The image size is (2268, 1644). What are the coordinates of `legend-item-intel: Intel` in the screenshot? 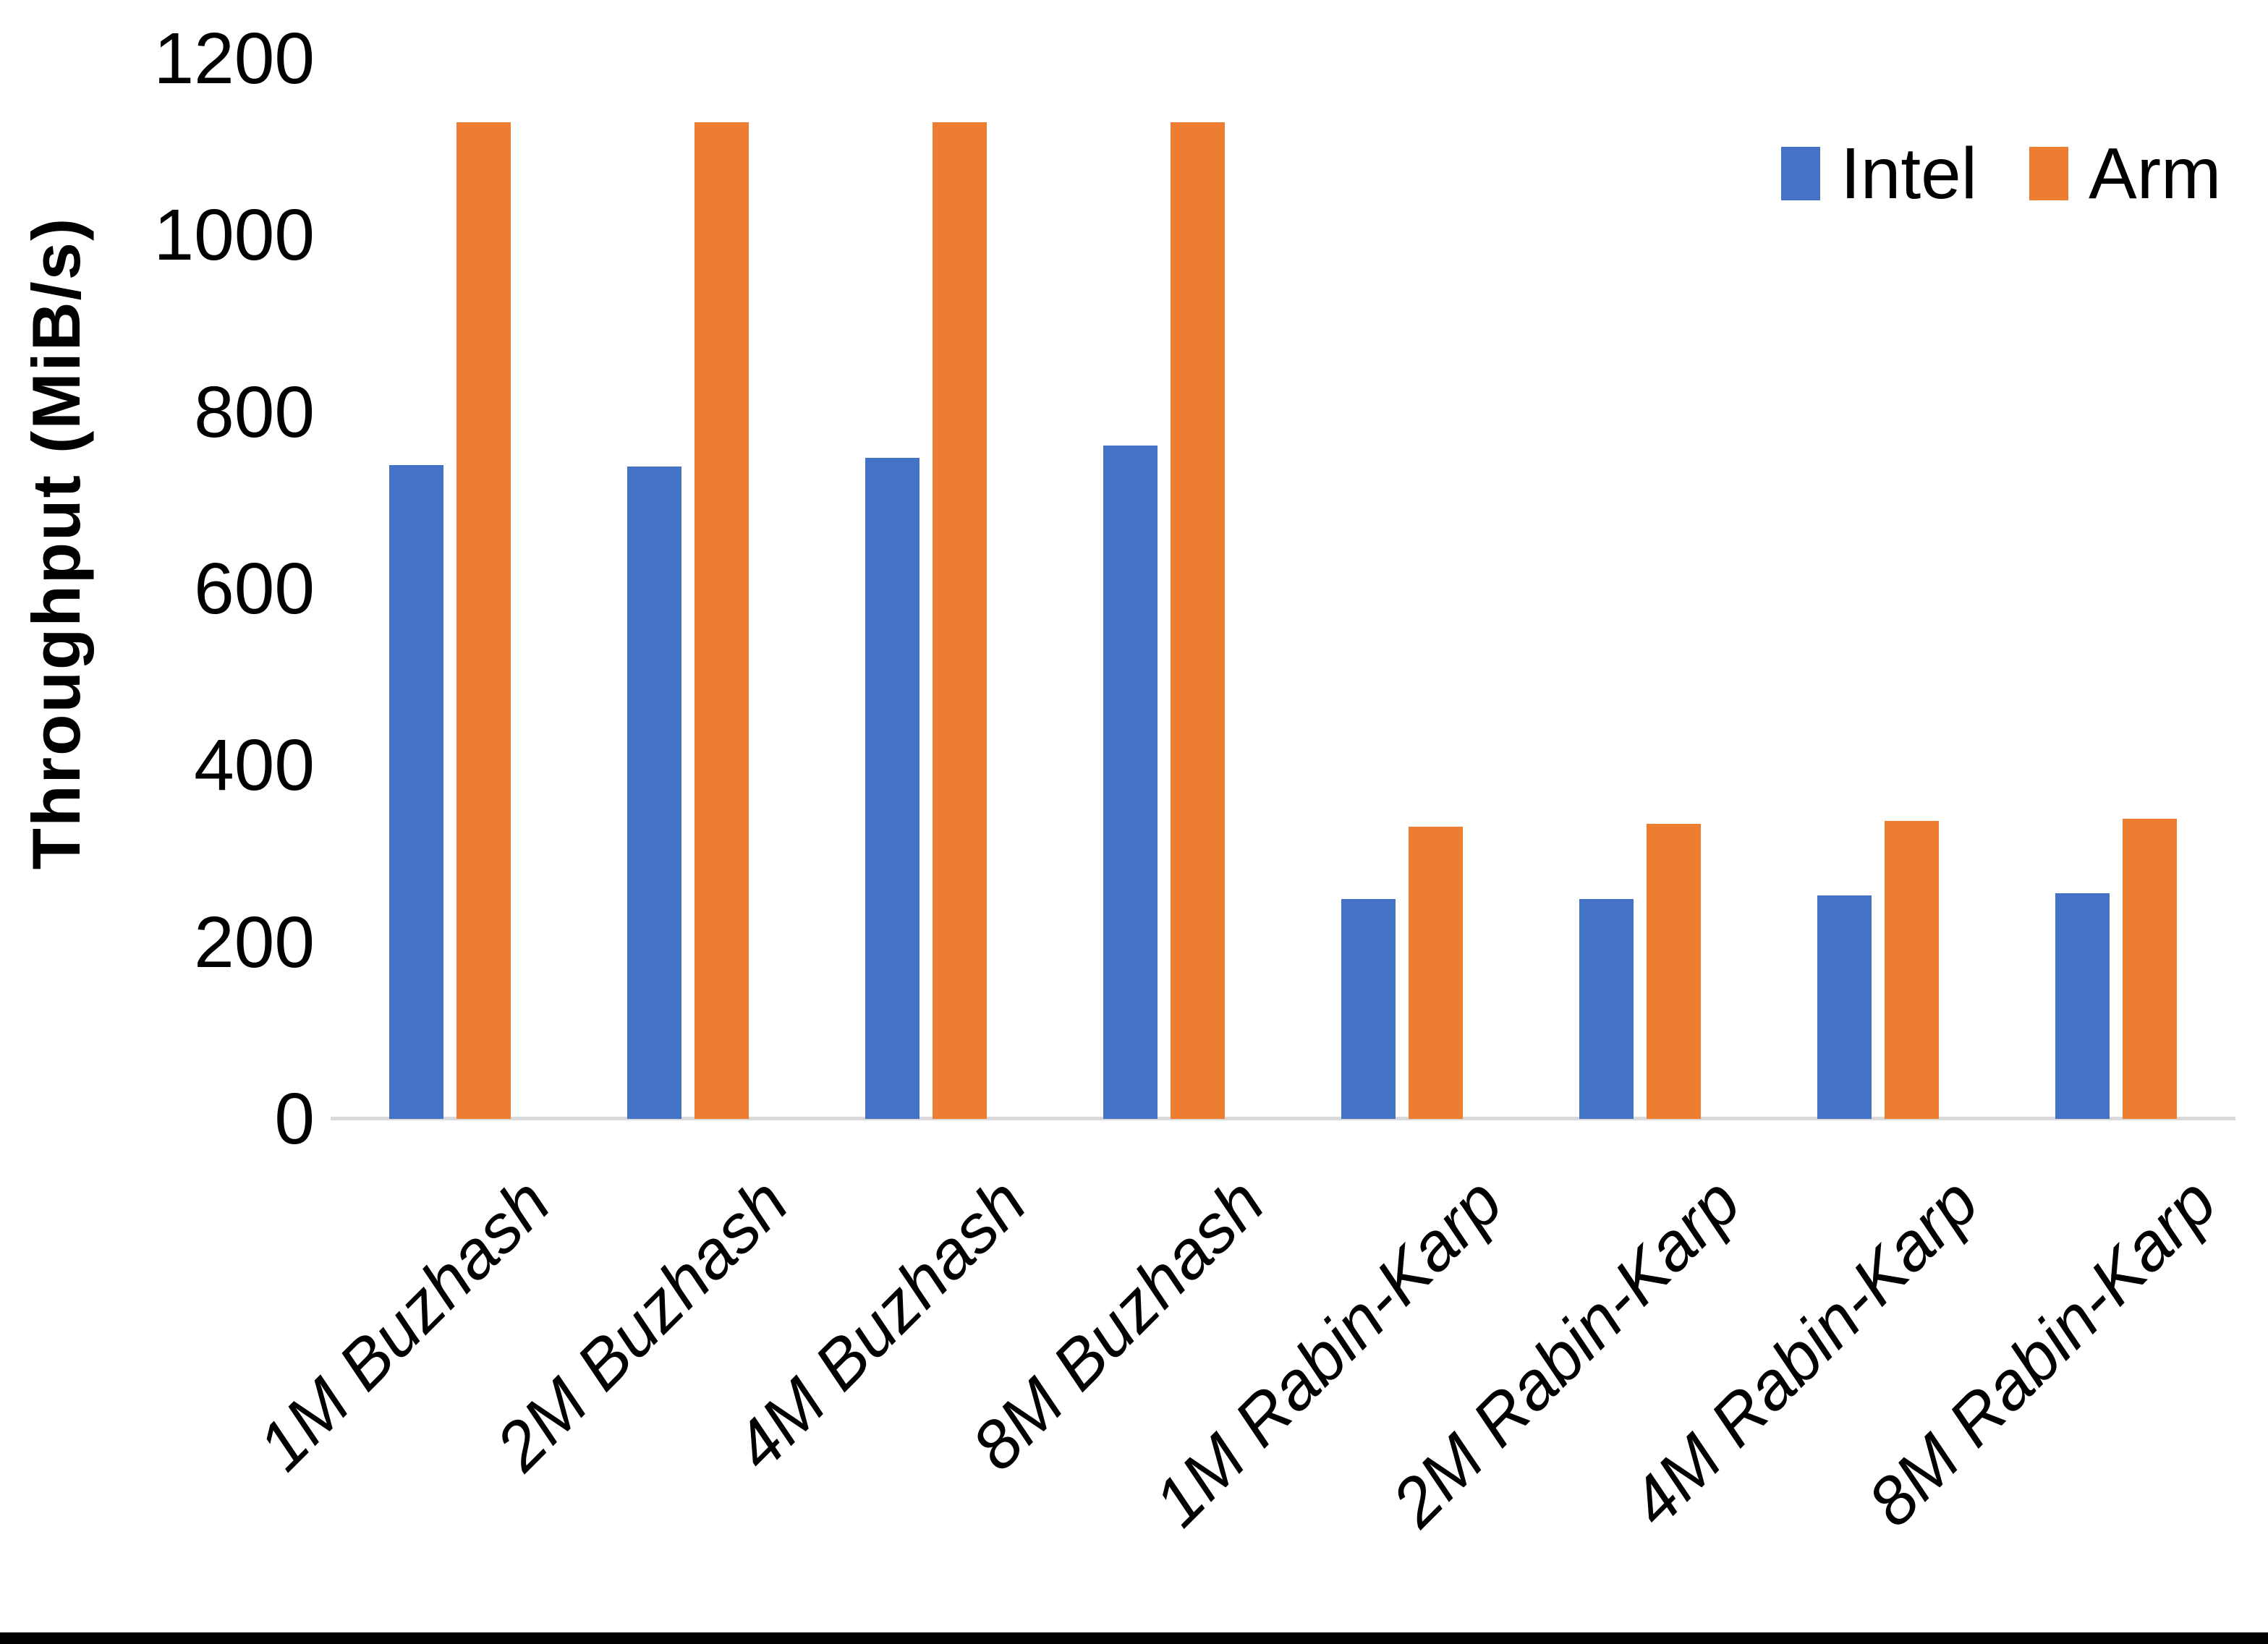 It's located at (1879, 173).